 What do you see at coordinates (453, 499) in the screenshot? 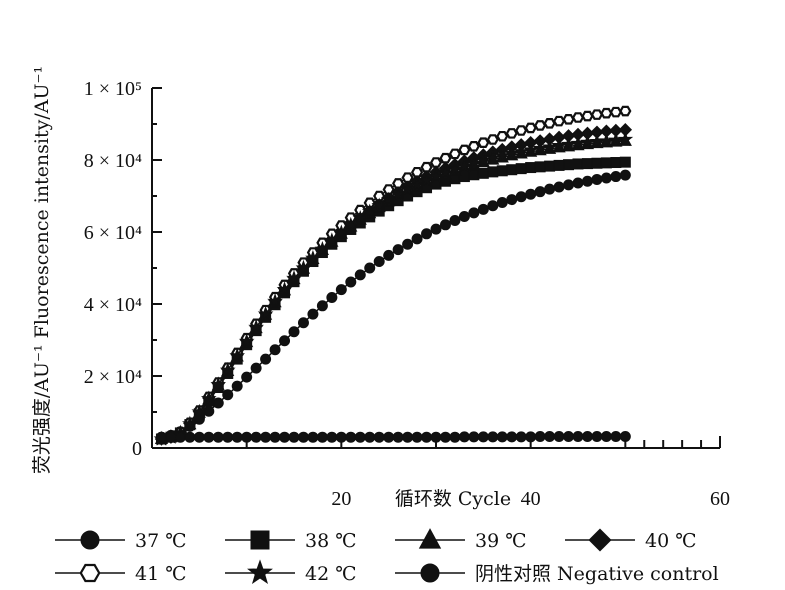
I see `x-axis-label: 循环数 Cycle` at bounding box center [453, 499].